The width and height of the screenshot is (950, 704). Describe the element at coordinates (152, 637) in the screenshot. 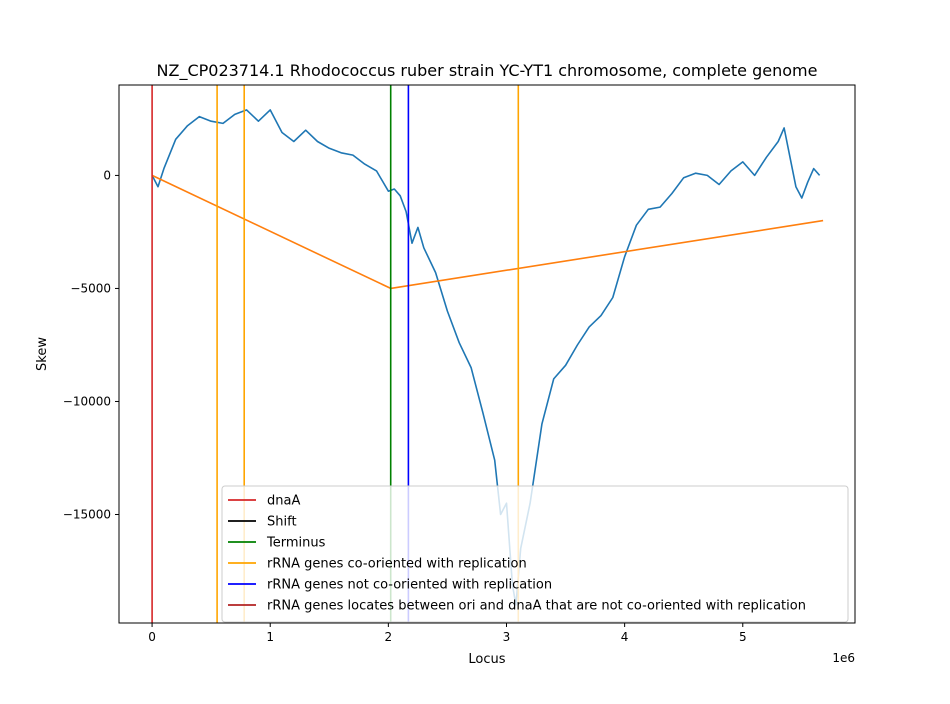

I see `x-tick-label-0: 0` at that location.